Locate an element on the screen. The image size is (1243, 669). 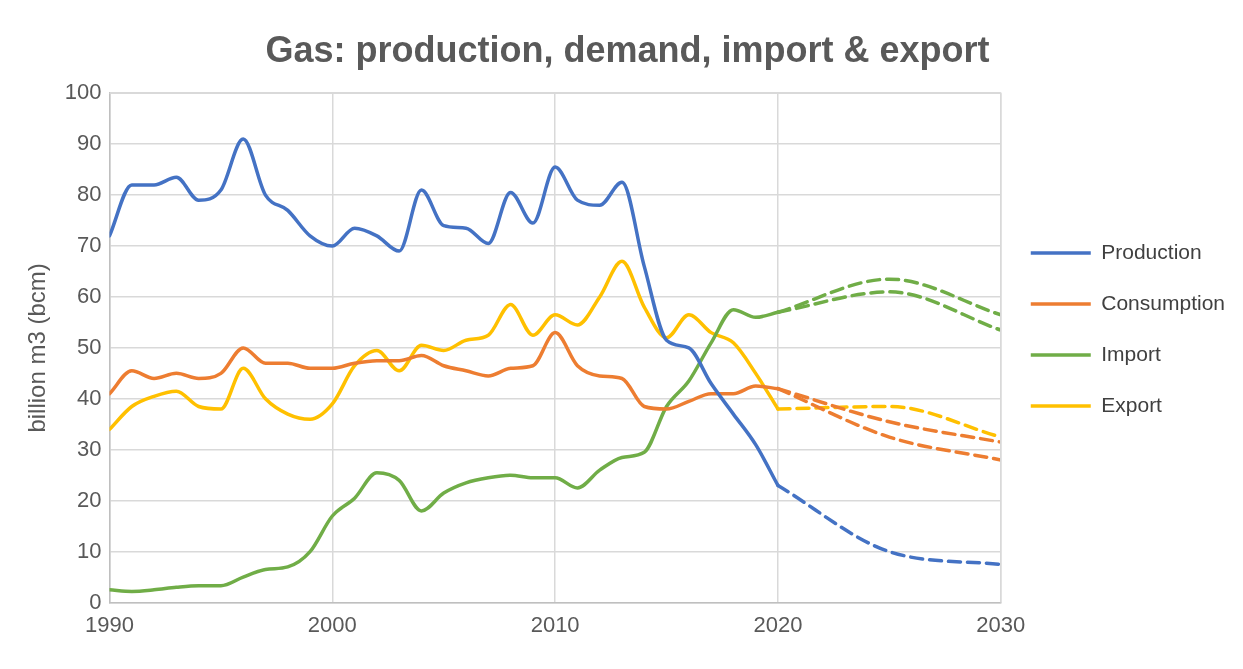
y-tick-label: 50 is located at coordinates (89, 346).